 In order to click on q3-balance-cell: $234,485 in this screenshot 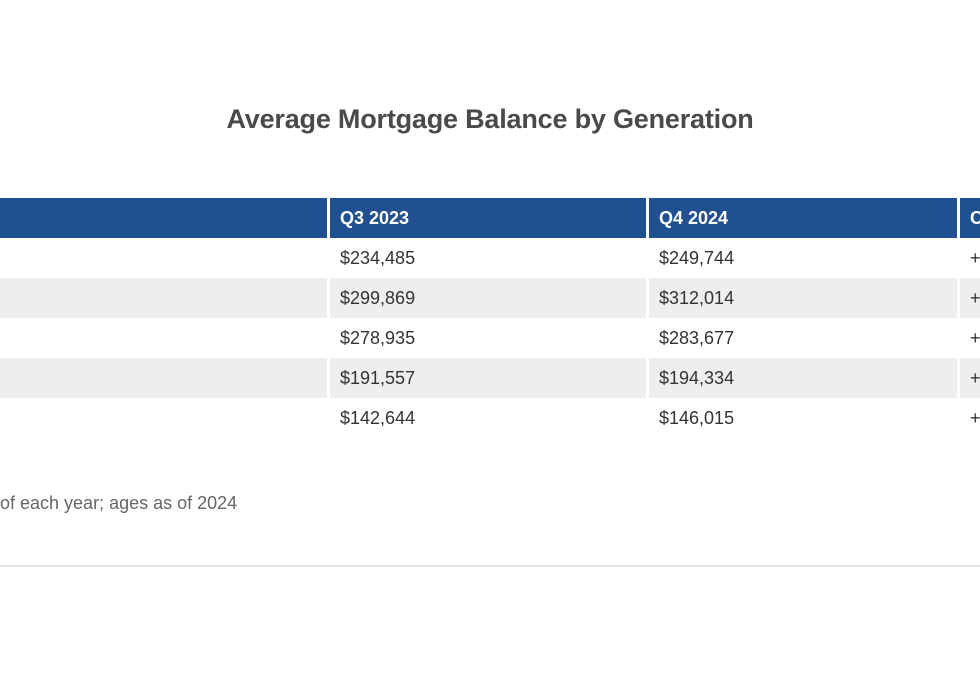, I will do `click(486, 258)`.